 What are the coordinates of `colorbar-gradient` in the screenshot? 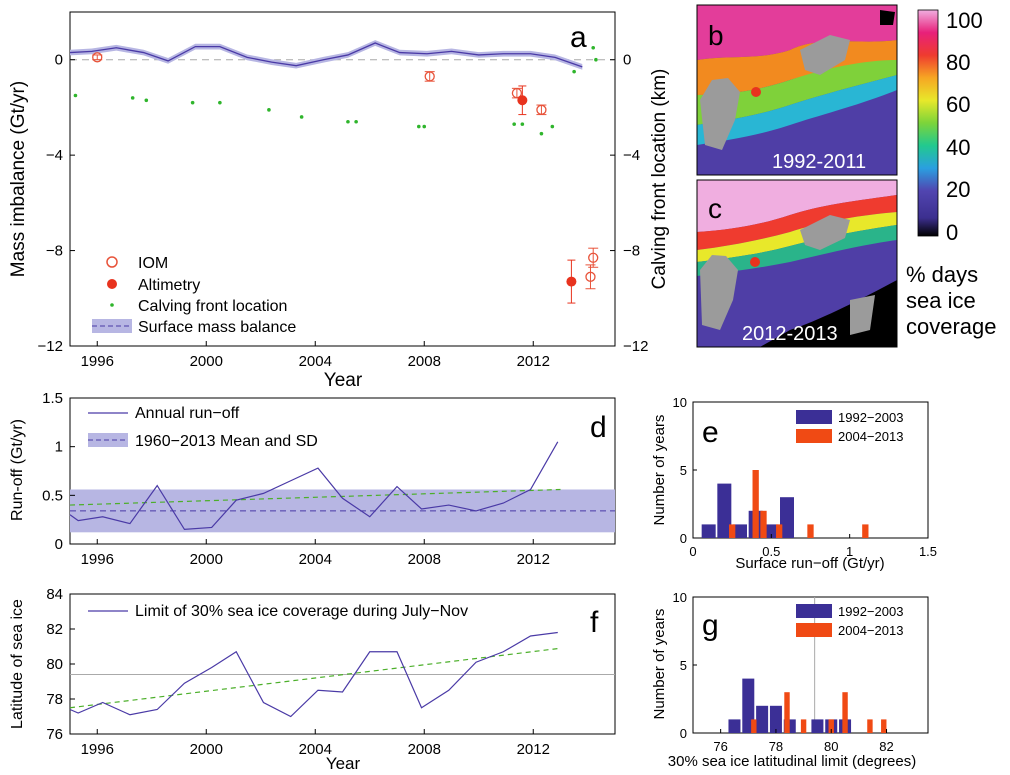 It's located at (928, 123).